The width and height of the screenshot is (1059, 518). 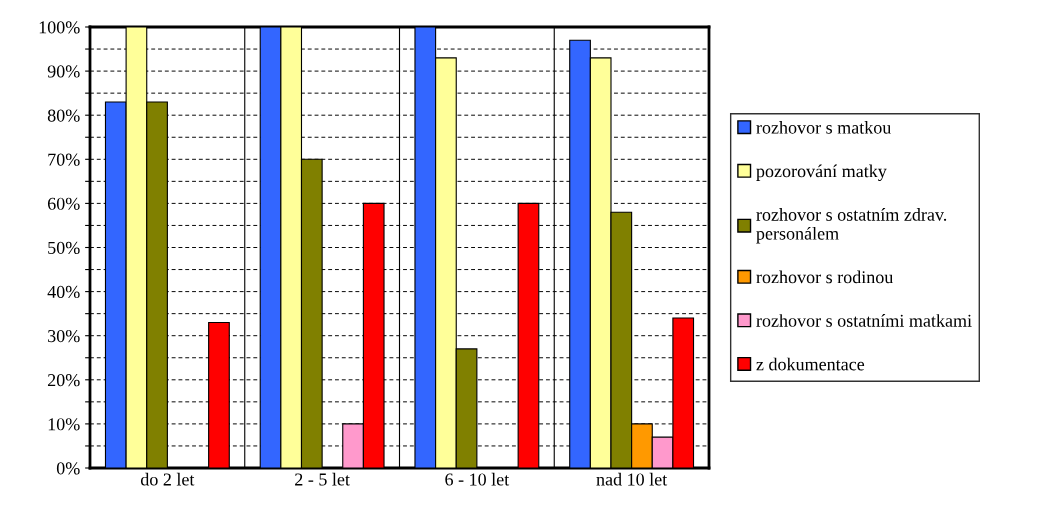 I want to click on y-tick-label: 30%, so click(x=64, y=336).